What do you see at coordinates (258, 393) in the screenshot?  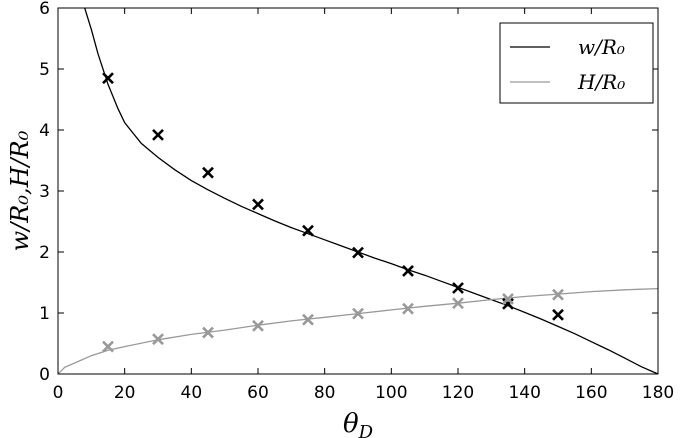 I see `x-tick-label: 60` at bounding box center [258, 393].